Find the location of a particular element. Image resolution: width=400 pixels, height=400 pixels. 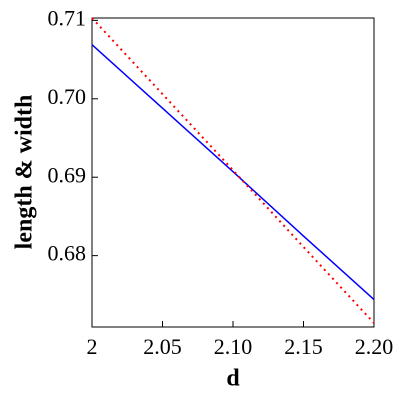

x-tick-label: 2 is located at coordinates (92, 346).